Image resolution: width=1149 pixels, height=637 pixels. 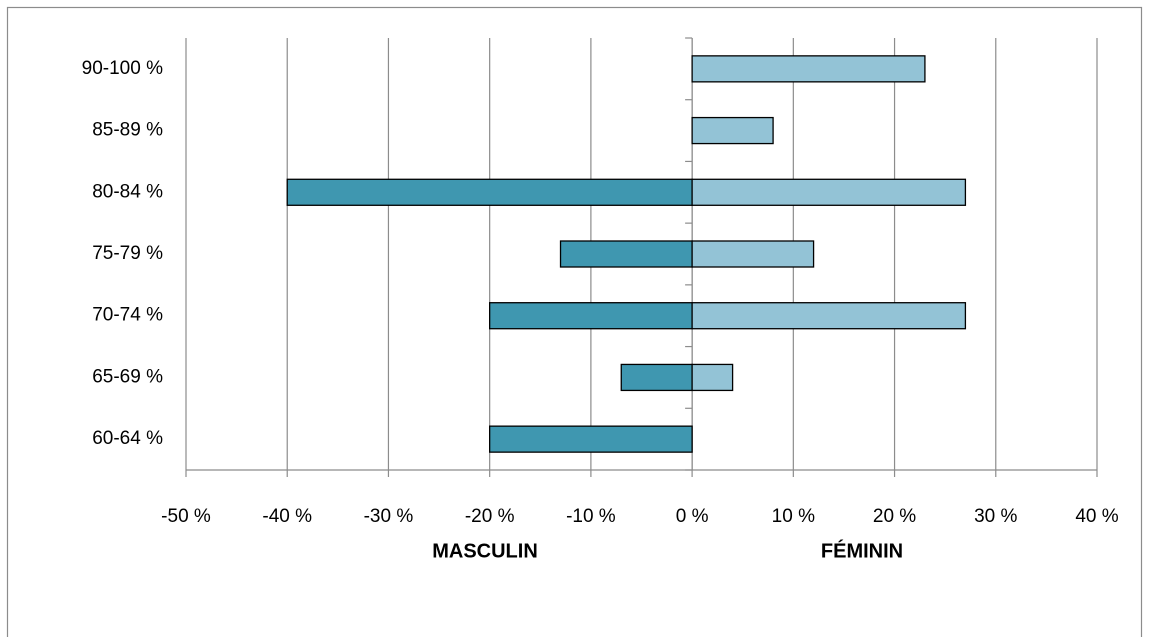 I want to click on x-tick-label: 10 %, so click(x=793, y=516).